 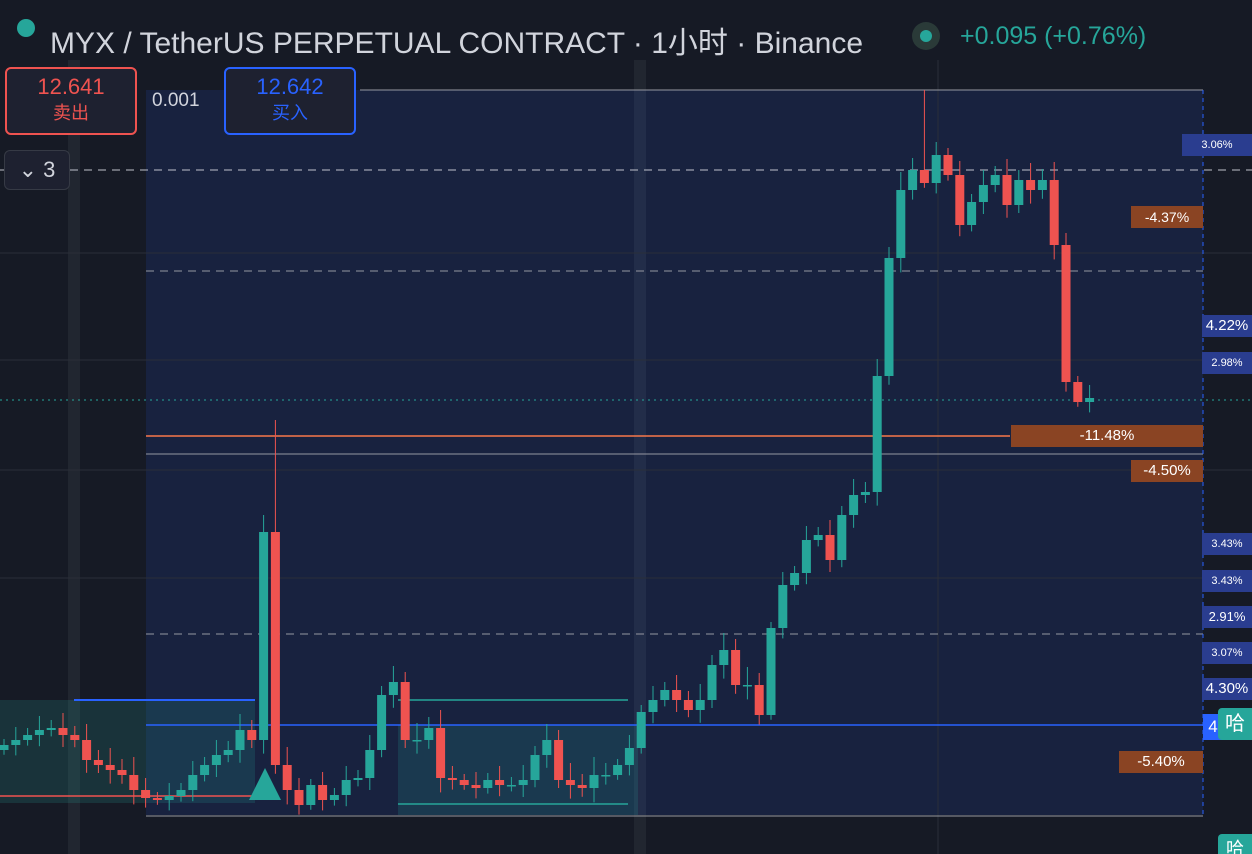 What do you see at coordinates (71, 101) in the screenshot?
I see `sell-button: 12.641 卖出` at bounding box center [71, 101].